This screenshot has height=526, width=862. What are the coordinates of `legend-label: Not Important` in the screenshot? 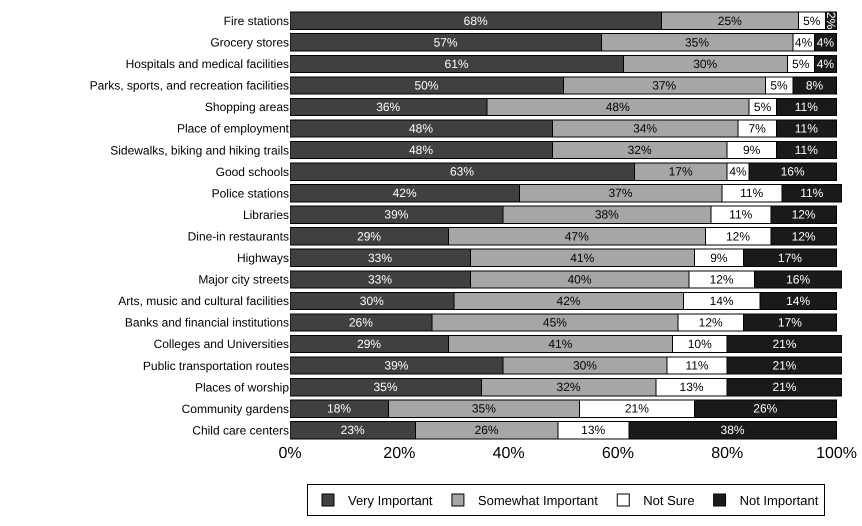 It's located at (779, 500).